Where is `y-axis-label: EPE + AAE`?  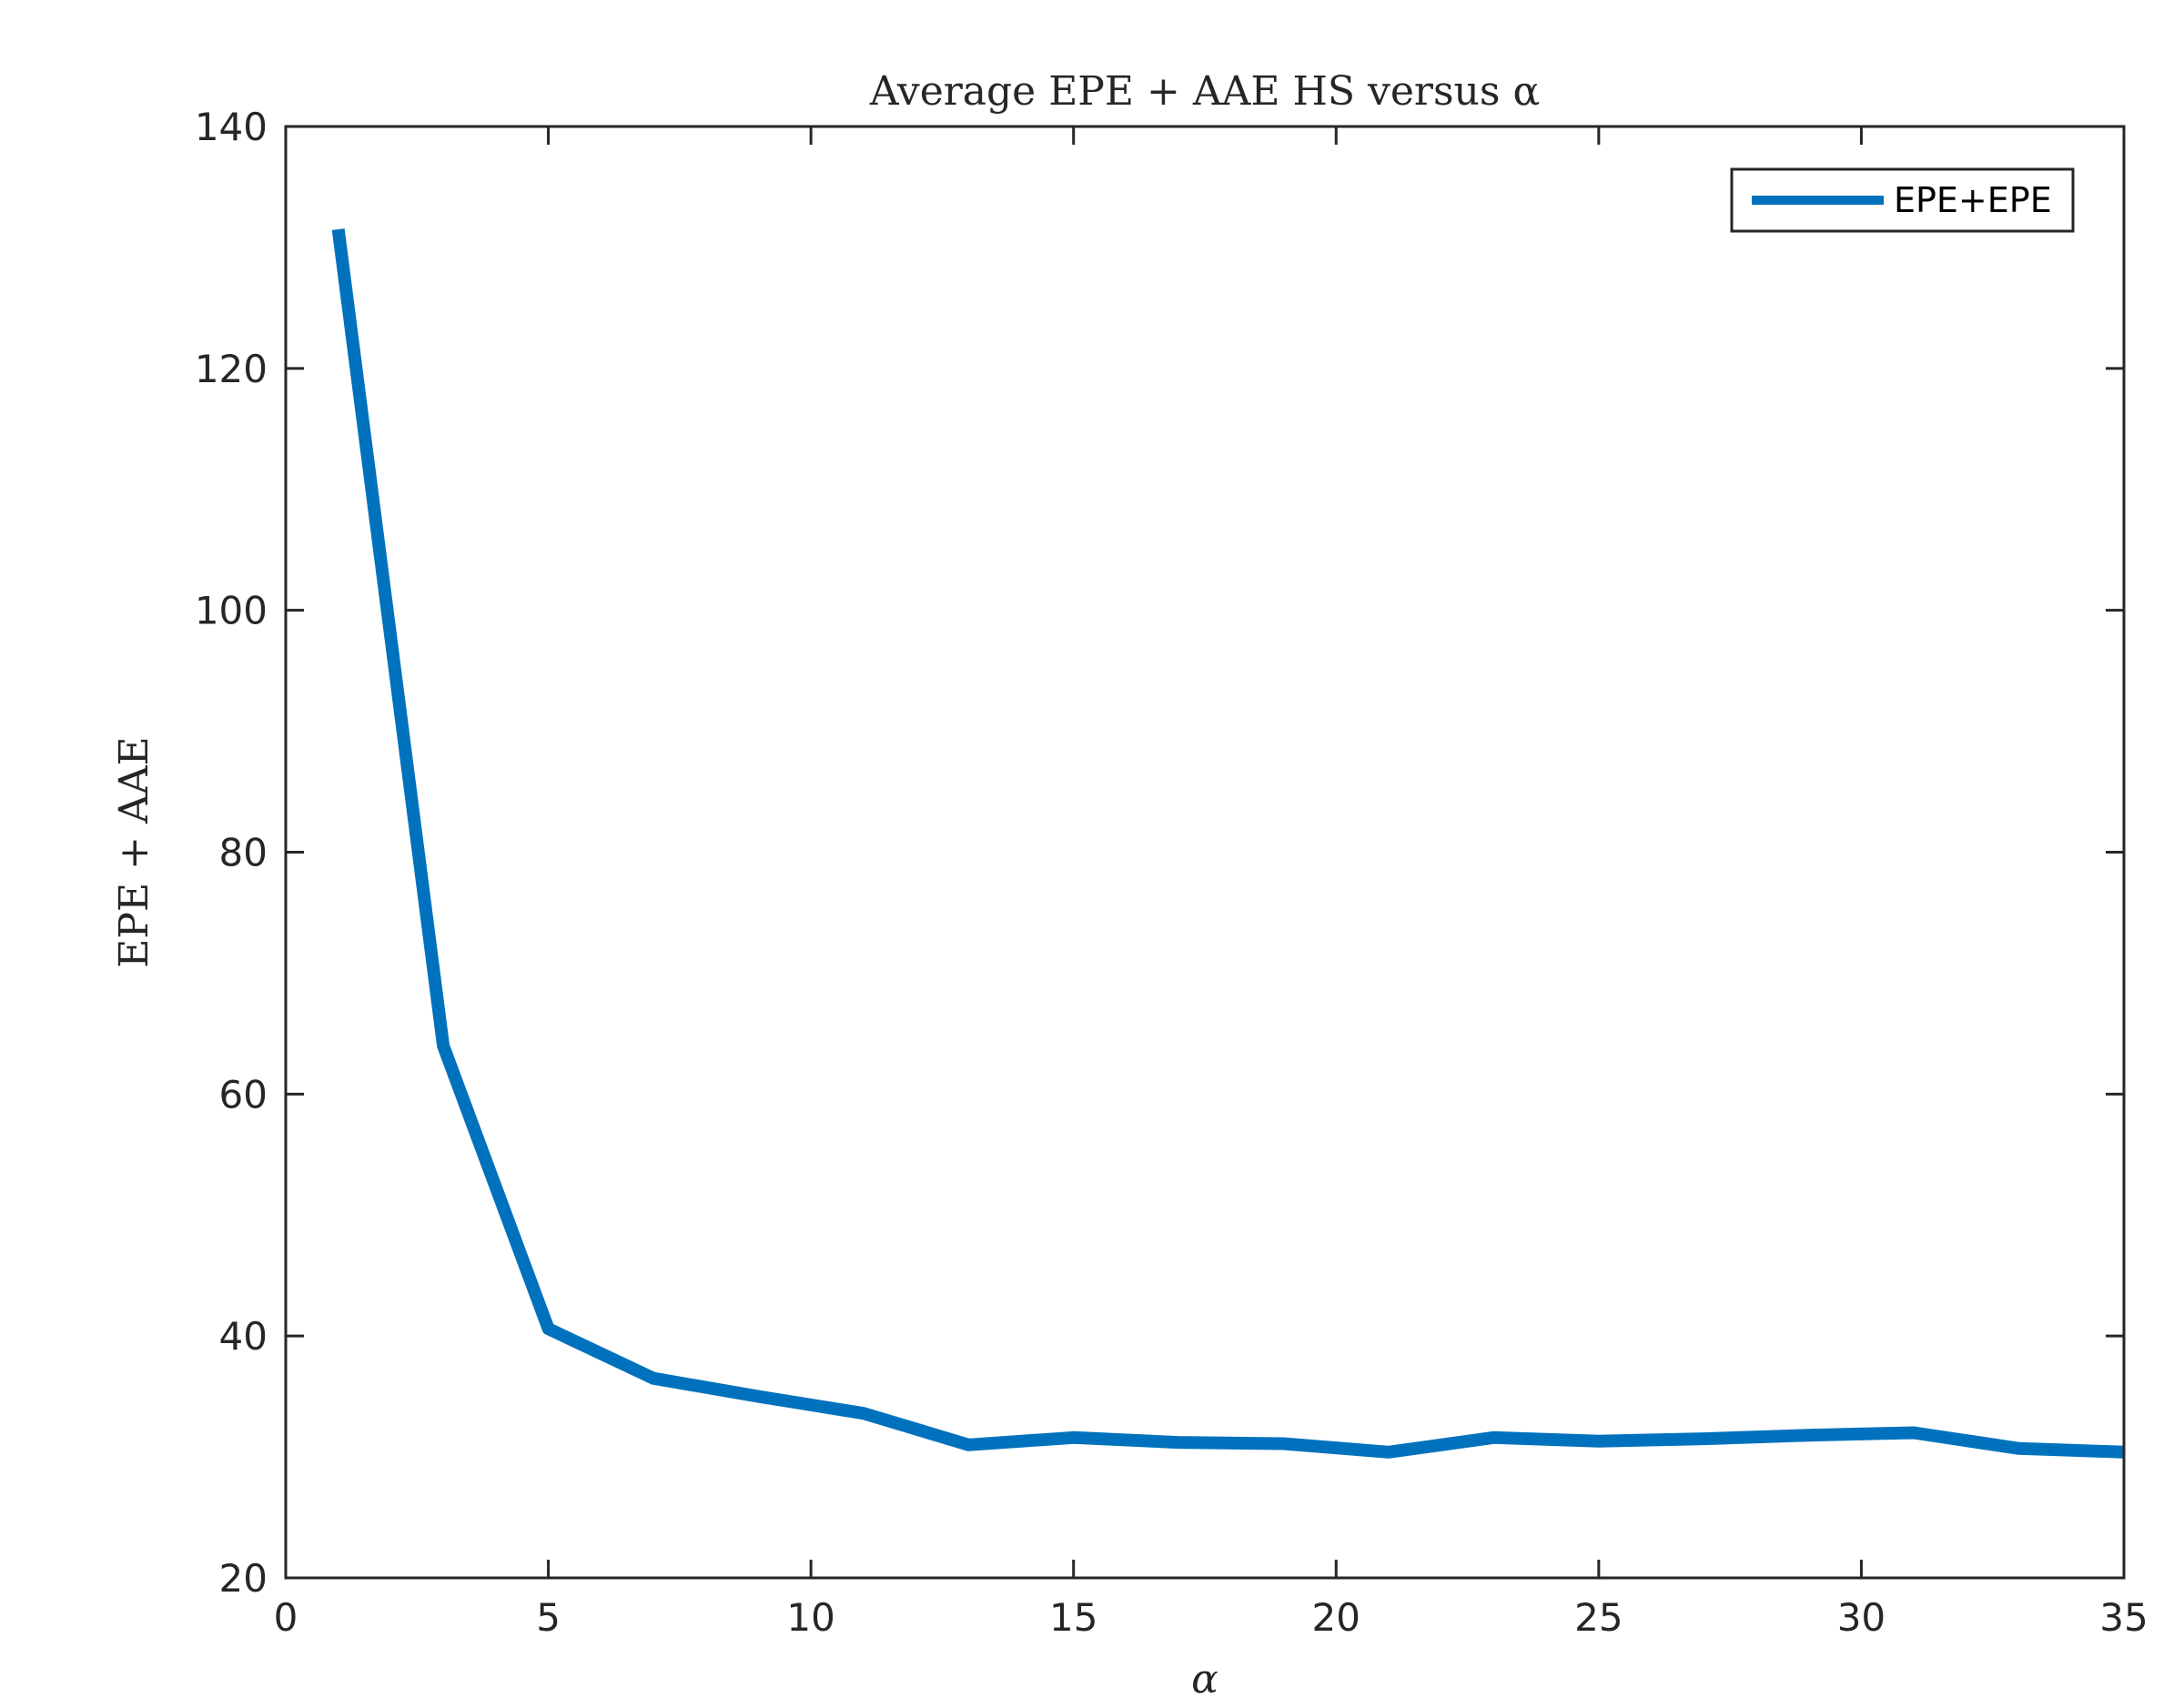
y-axis-label: EPE + AAE is located at coordinates (134, 851).